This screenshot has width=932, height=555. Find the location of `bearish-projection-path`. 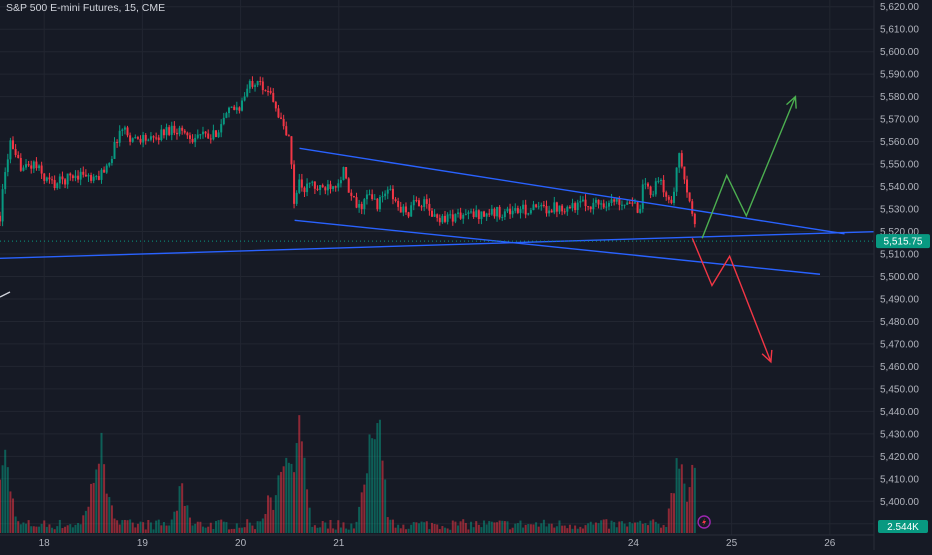

bearish-projection-path is located at coordinates (731, 300).